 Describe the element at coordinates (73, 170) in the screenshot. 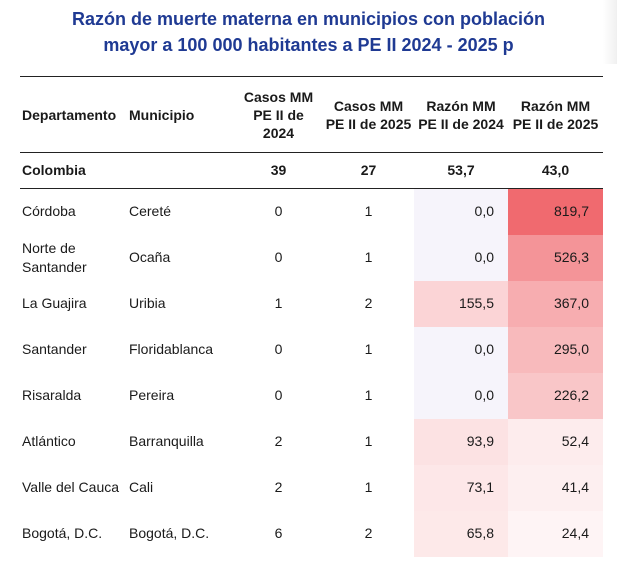

I see `total-departamento: Colombia` at that location.